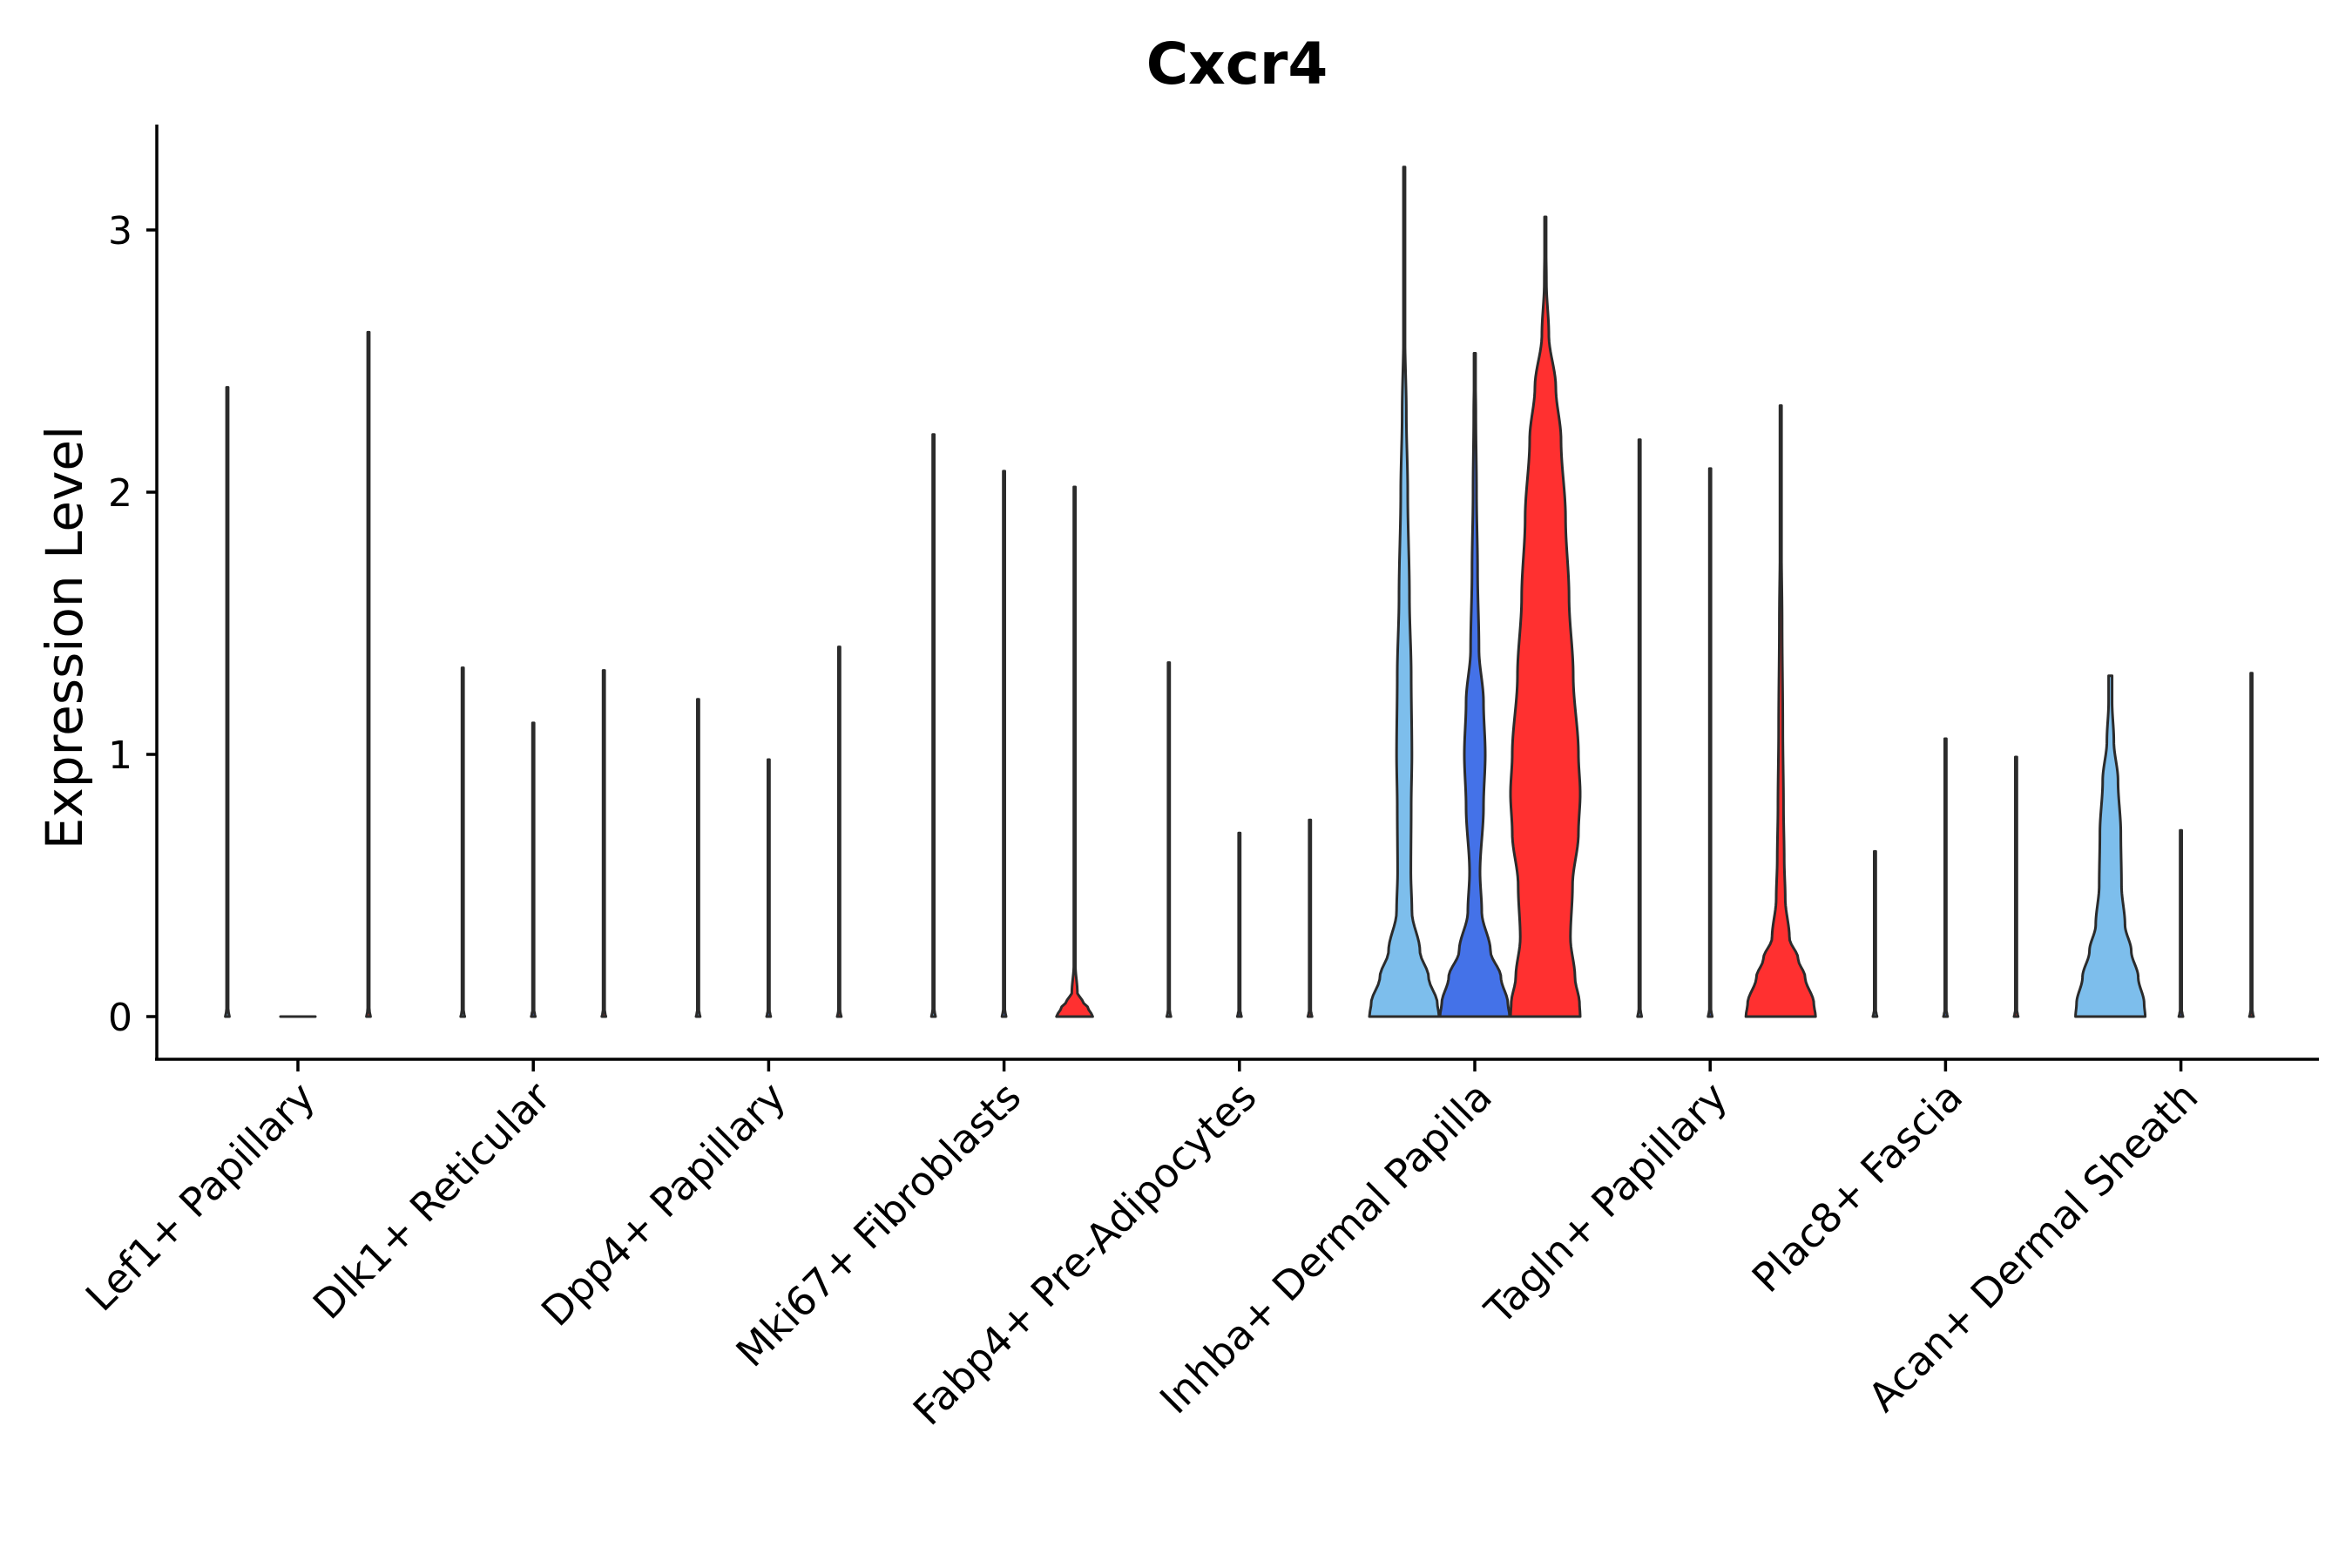 The image size is (2352, 1568). Describe the element at coordinates (120, 1018) in the screenshot. I see `y-tick-label: 0` at that location.